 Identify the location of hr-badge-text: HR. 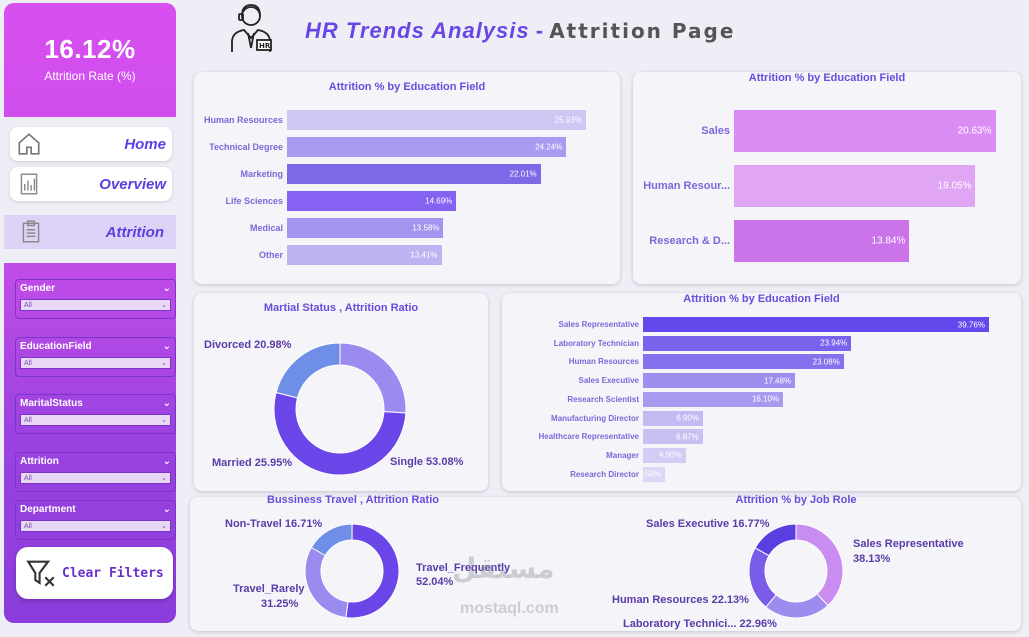
(265, 46).